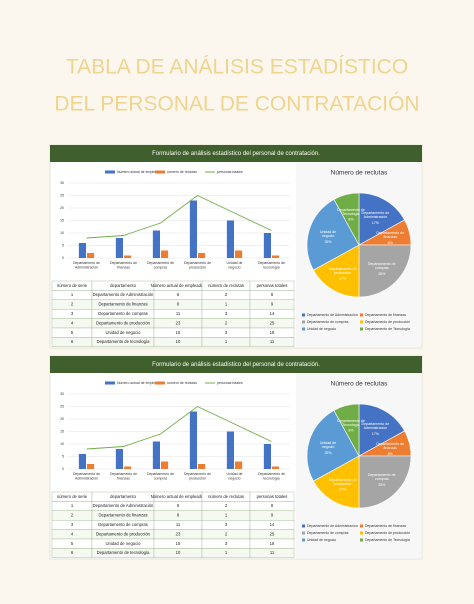  Describe the element at coordinates (179, 216) in the screenshot. I see `line-series` at that location.